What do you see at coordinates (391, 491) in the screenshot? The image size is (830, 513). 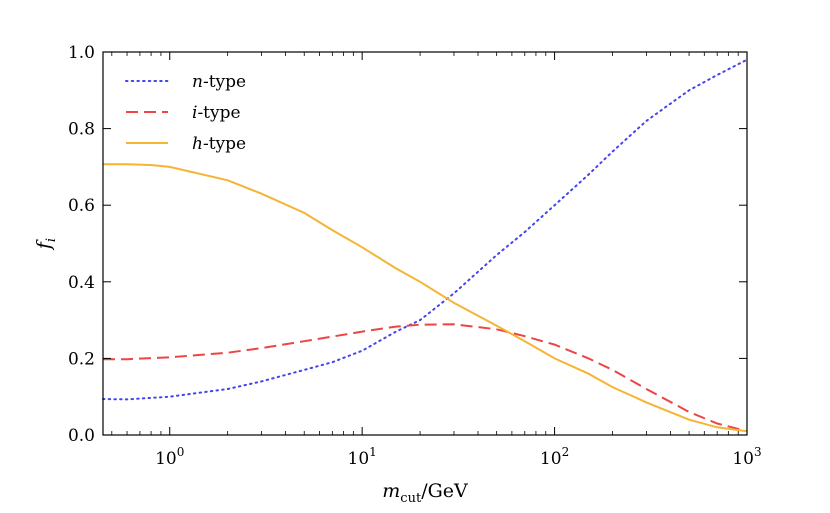 I see `x-axis-label-symbol: m` at bounding box center [391, 491].